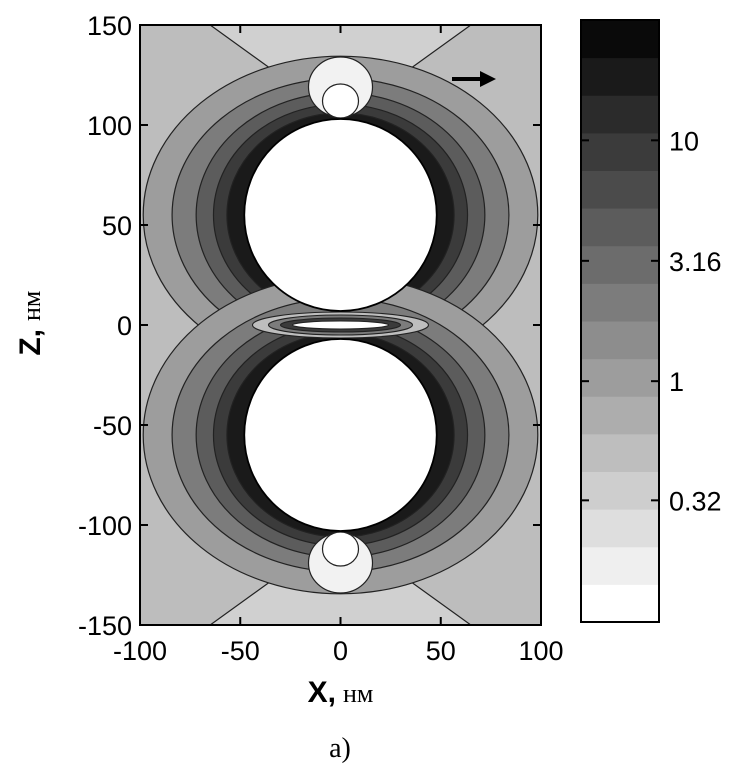 The height and width of the screenshot is (771, 748). What do you see at coordinates (676, 382) in the screenshot?
I see `colorbar-tick-label: 1` at bounding box center [676, 382].